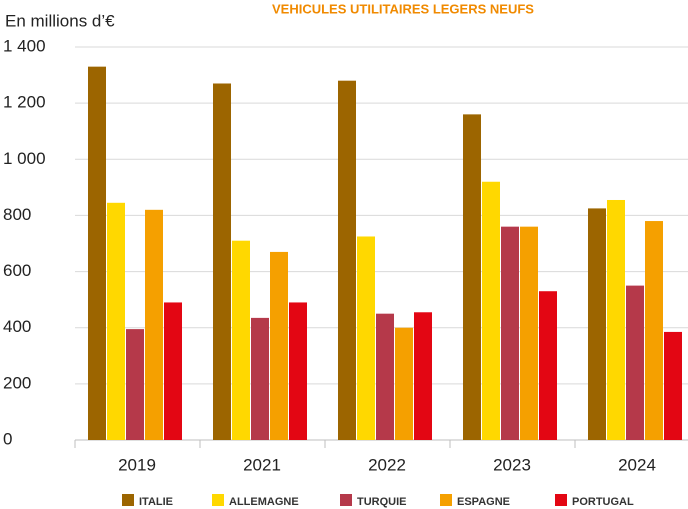 The image size is (688, 509). What do you see at coordinates (24, 158) in the screenshot?
I see `y-tick-label: 1 000` at bounding box center [24, 158].